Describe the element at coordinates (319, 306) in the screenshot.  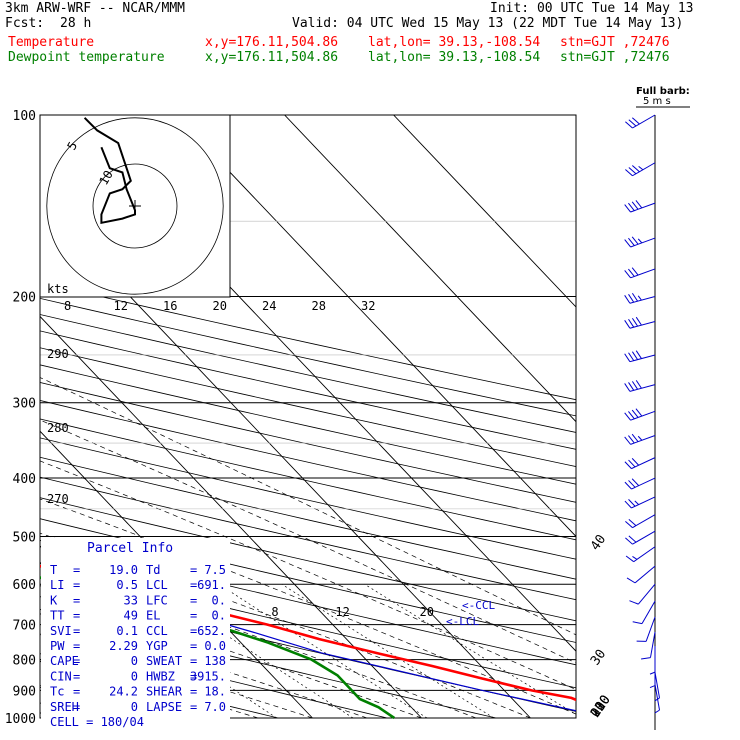
I see `hodograph-speed-label: 28` at that location.